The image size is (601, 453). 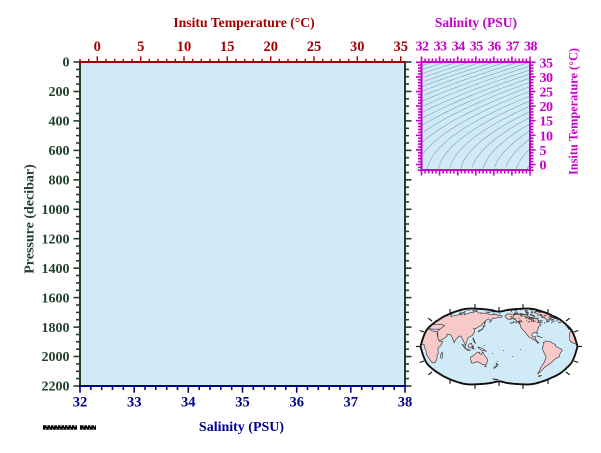 I want to click on svg-text: 1000, so click(x=56, y=210).